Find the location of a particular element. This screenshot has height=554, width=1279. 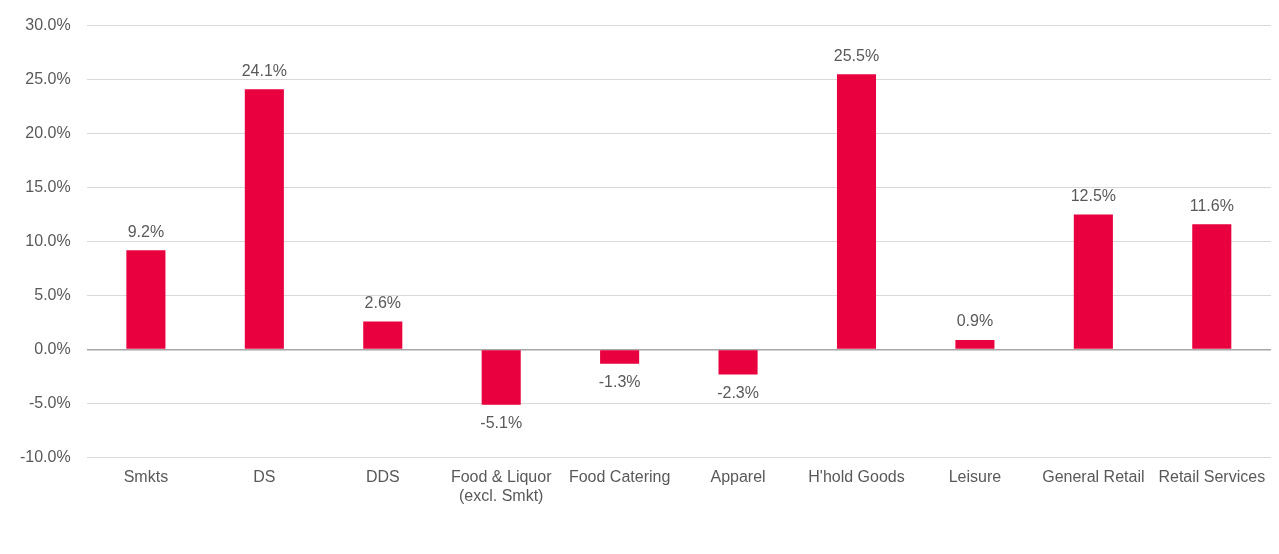

x-tick-label: Food & Liquor (excl. Smkt) is located at coordinates (501, 485).